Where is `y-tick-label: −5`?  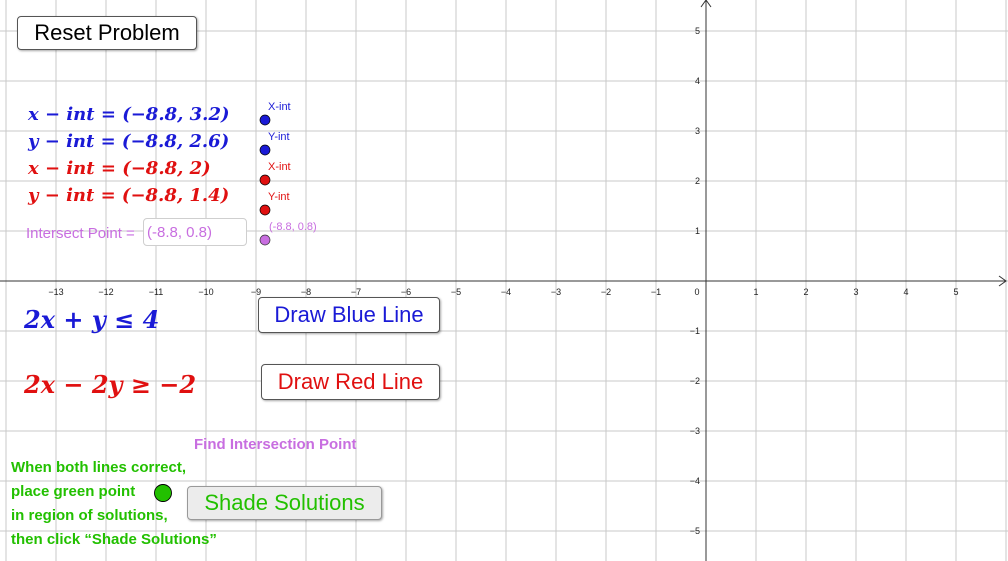 y-tick-label: −5 is located at coordinates (695, 531).